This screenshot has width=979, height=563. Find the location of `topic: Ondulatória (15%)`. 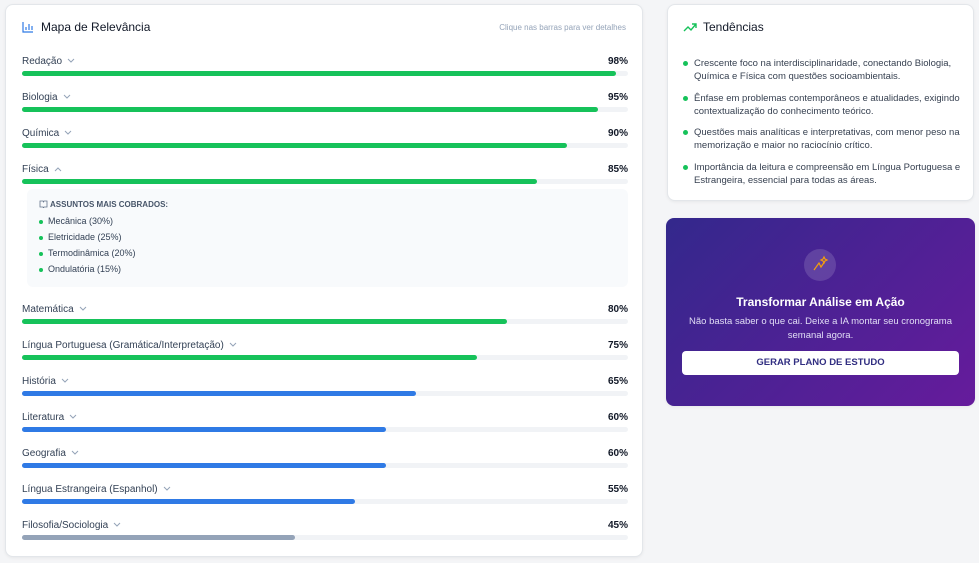

topic: Ondulatória (15%) is located at coordinates (85, 269).